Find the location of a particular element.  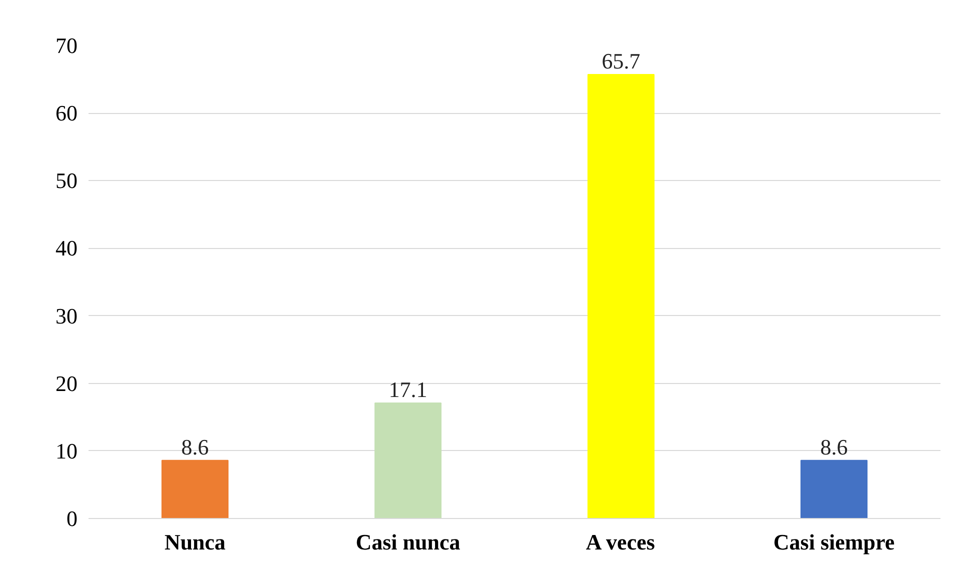

y-tick-label: 60 is located at coordinates (67, 113).